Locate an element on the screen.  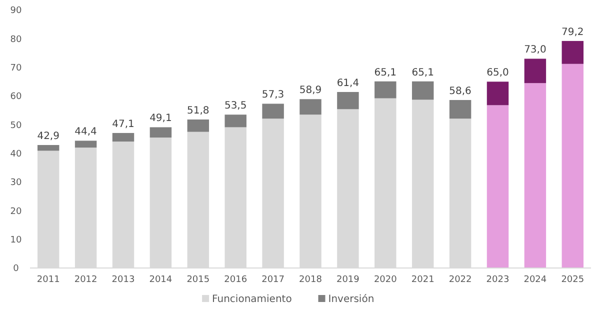
total-label: 58,6 is located at coordinates (460, 92).